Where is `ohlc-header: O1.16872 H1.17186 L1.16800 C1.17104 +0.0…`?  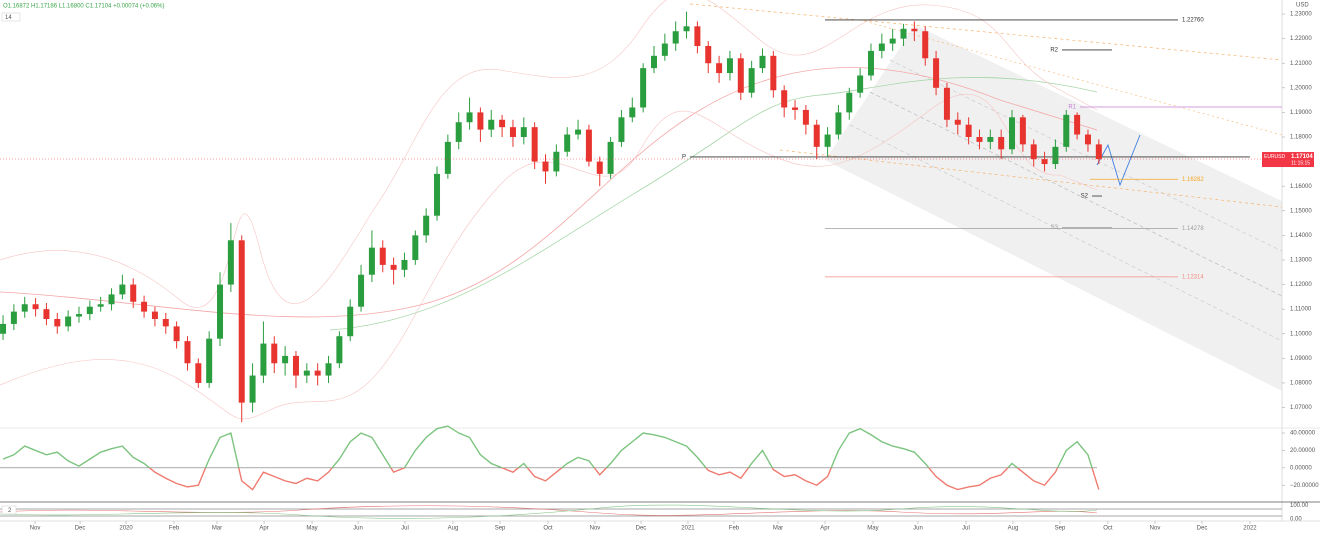 ohlc-header: O1.16872 H1.17186 L1.16800 C1.17104 +0.0… is located at coordinates (83, 7).